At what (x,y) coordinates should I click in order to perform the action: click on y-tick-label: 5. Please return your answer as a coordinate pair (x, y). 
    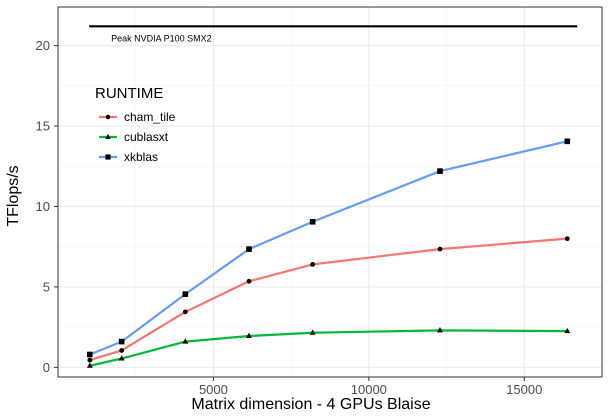
    Looking at the image, I should click on (46, 286).